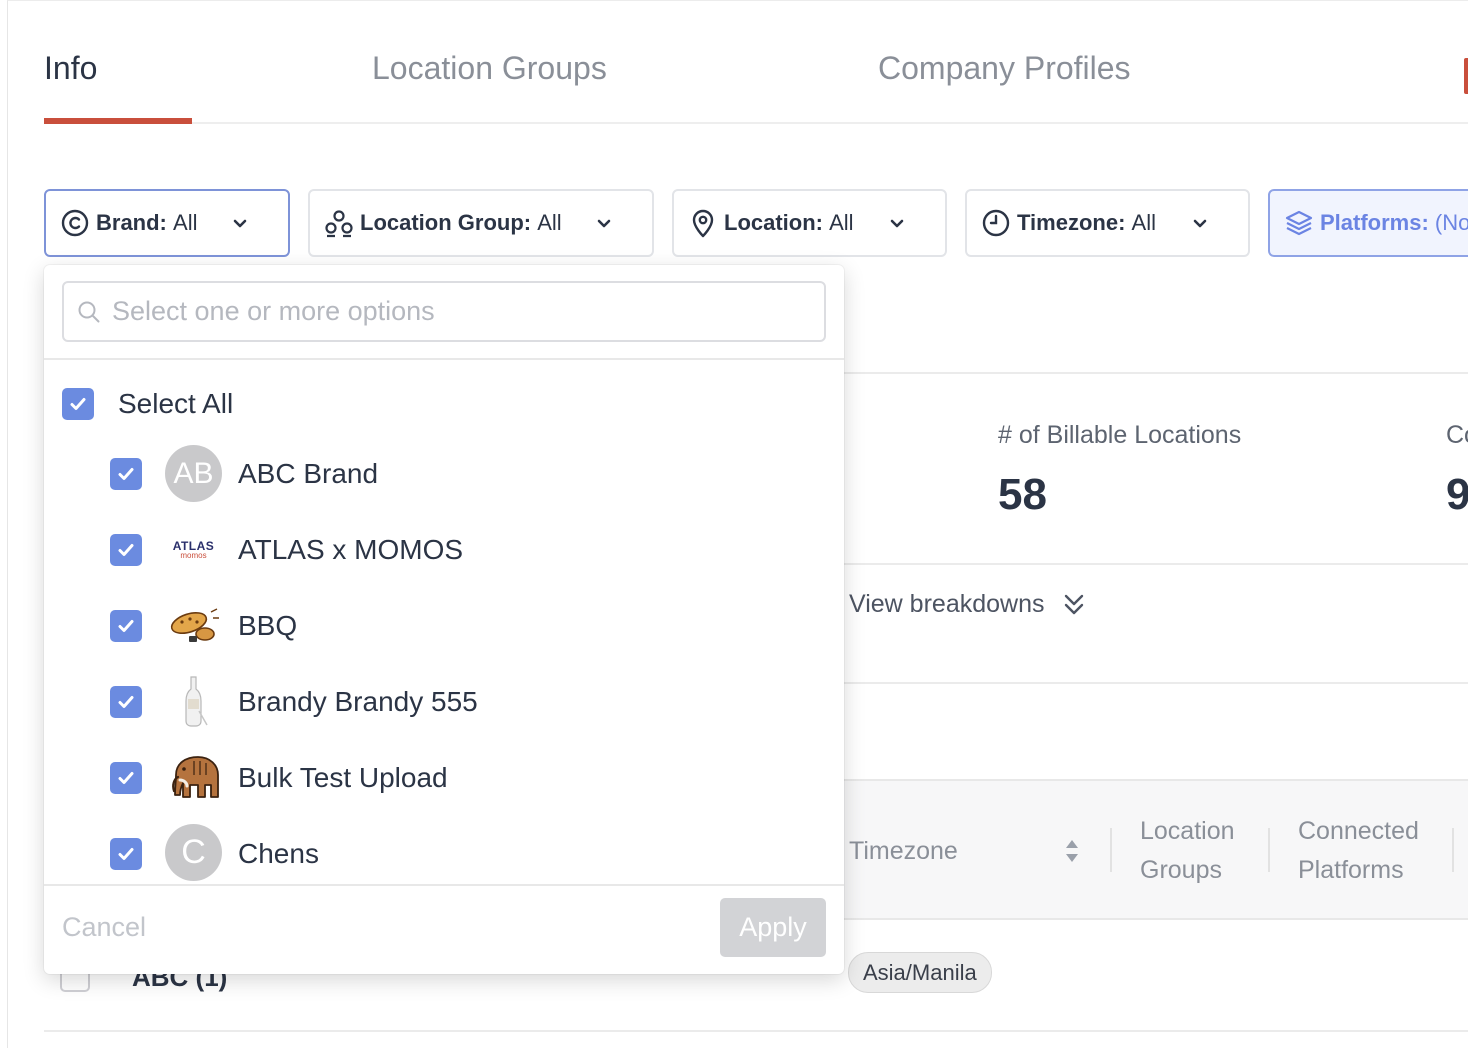 The height and width of the screenshot is (1048, 1468). What do you see at coordinates (1143, 222) in the screenshot?
I see `timezone-filter-value: All` at bounding box center [1143, 222].